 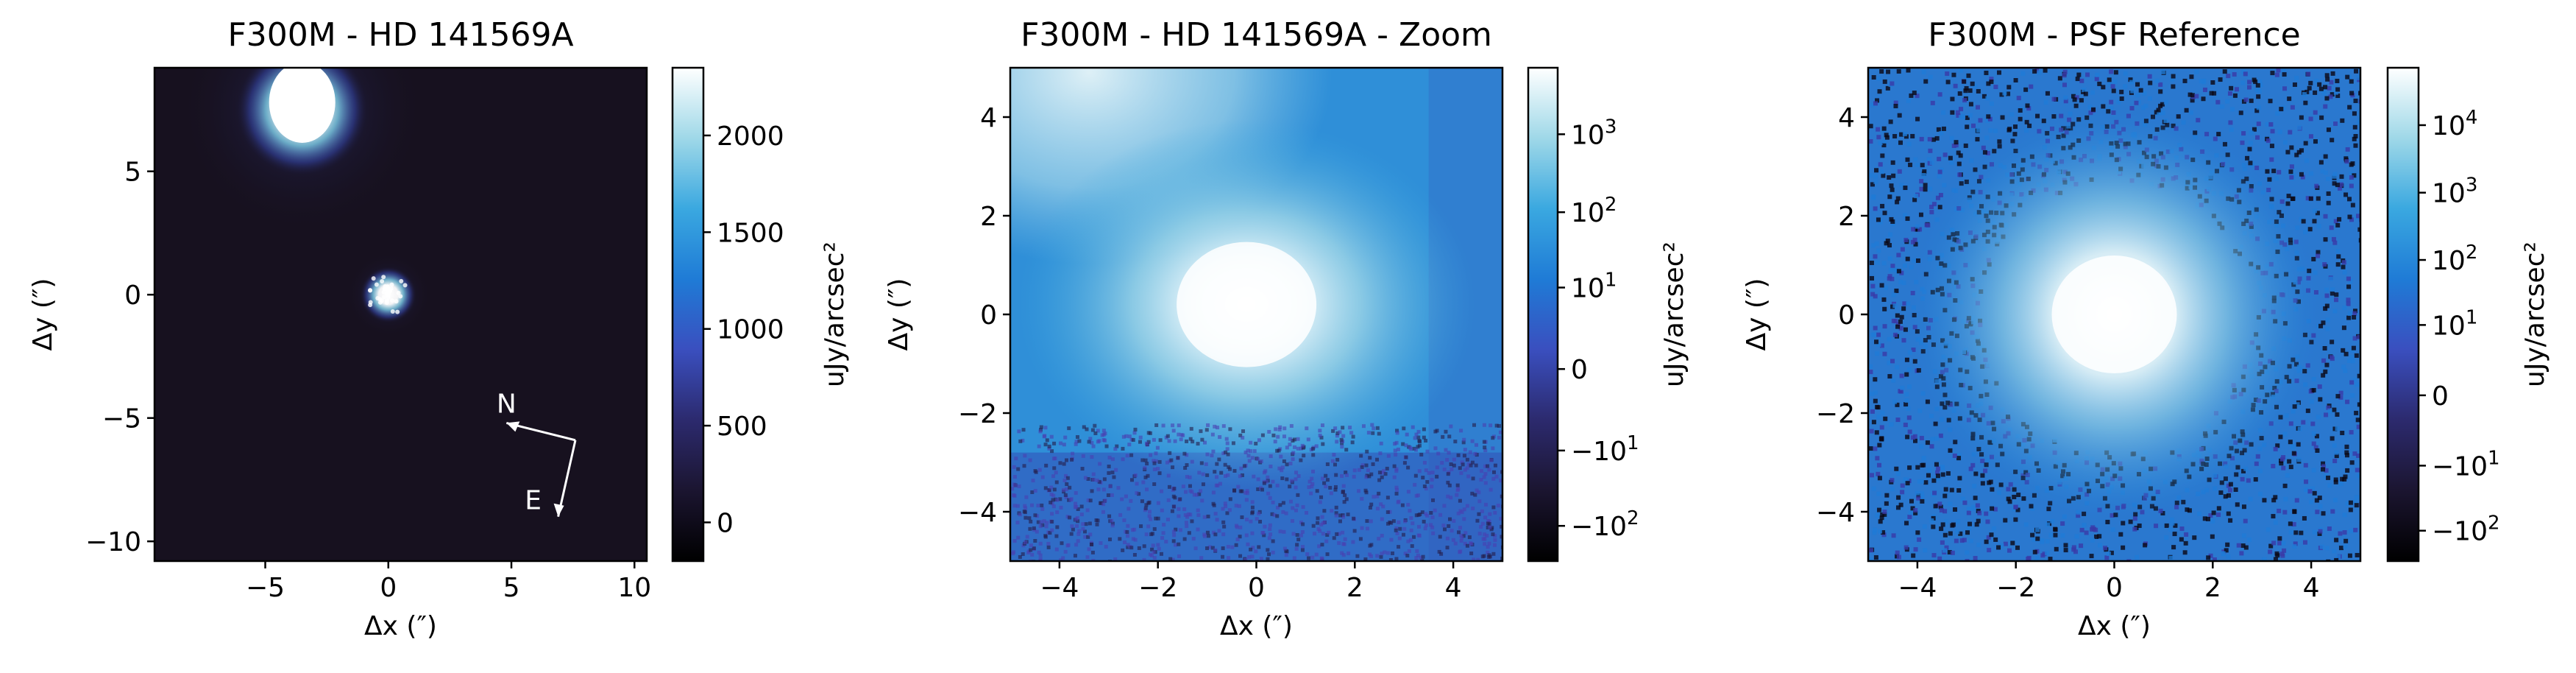 I want to click on primary-star-core, so click(x=302, y=106).